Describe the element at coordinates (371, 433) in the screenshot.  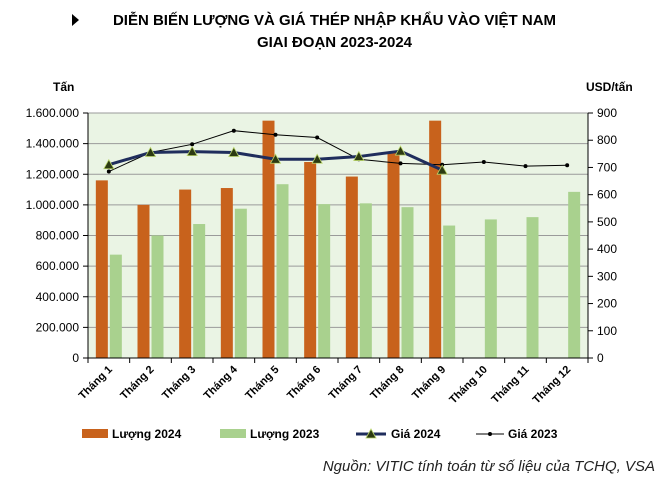
I see `legend-marker-gia-2024` at that location.